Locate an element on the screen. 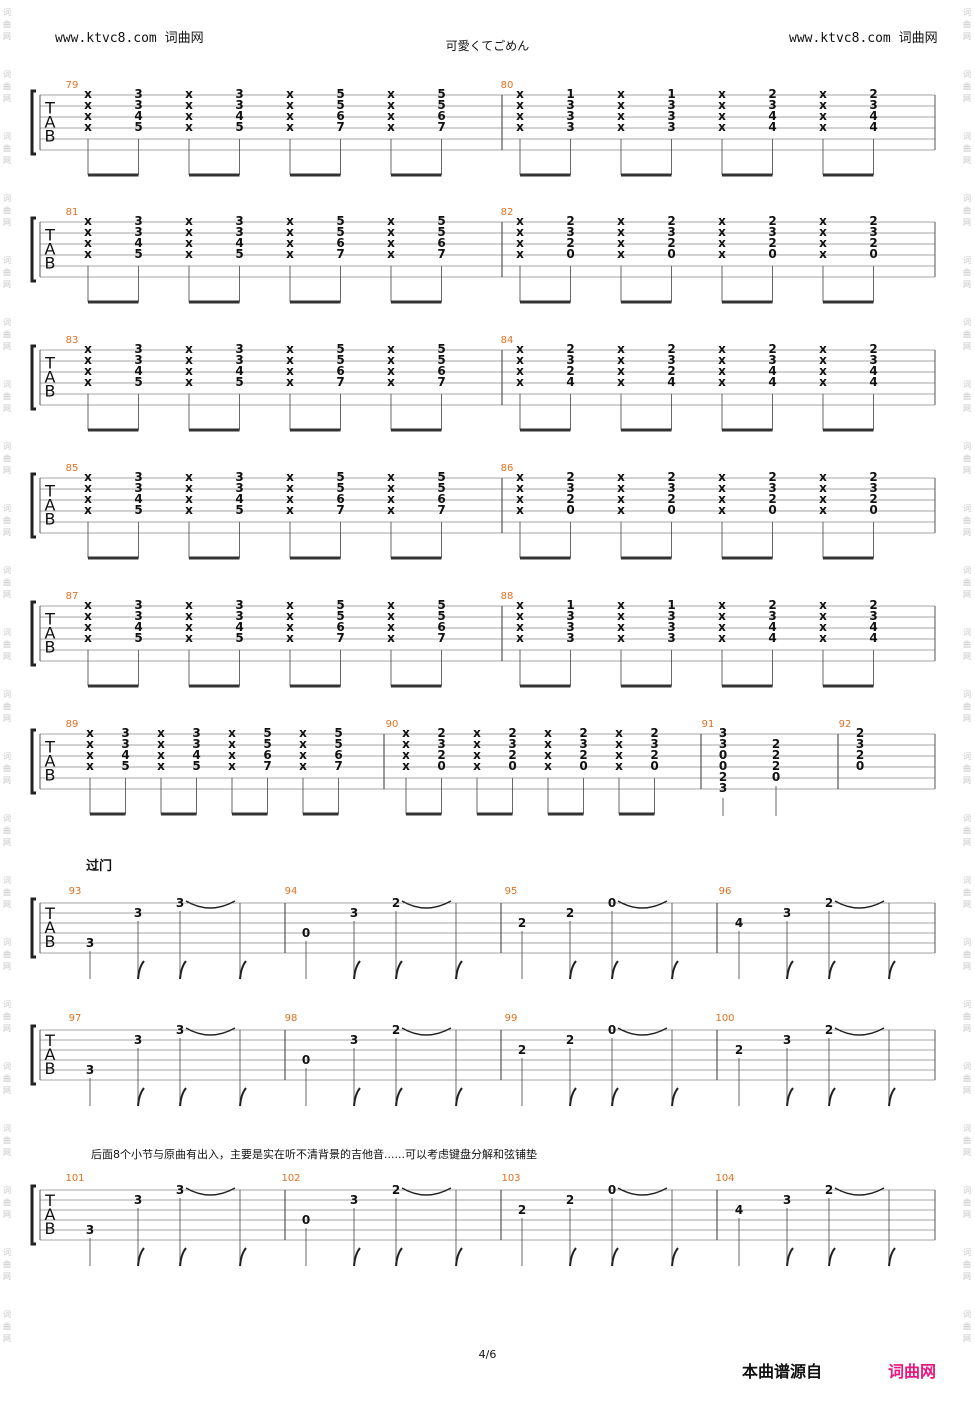 Image resolution: width=975 pixels, height=1408 pixels. measure-number: 80 is located at coordinates (507, 85).